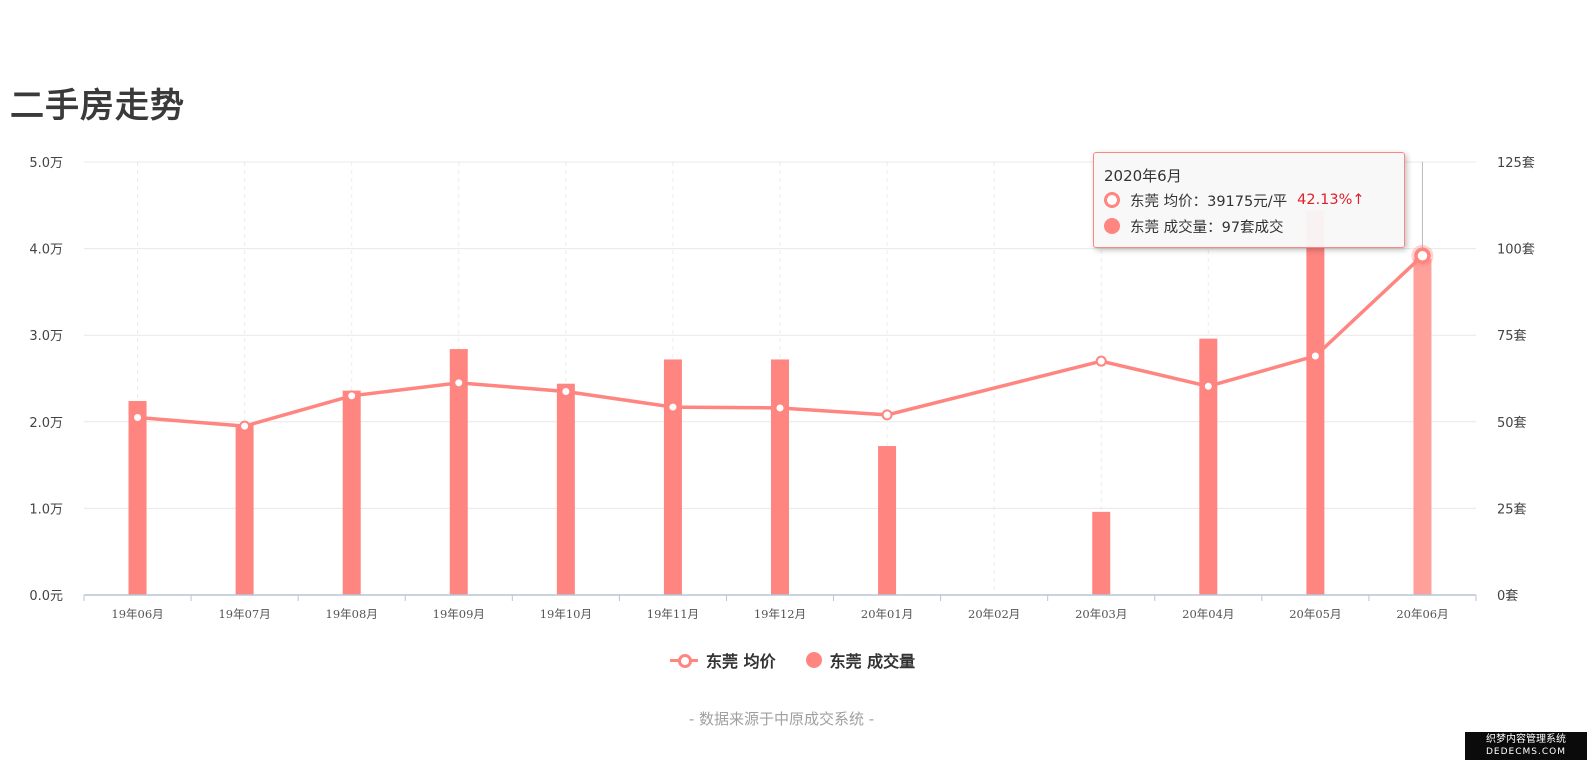 The width and height of the screenshot is (1593, 765). Describe the element at coordinates (46, 163) in the screenshot. I see `left-axis-tick-label: 5.0万` at that location.